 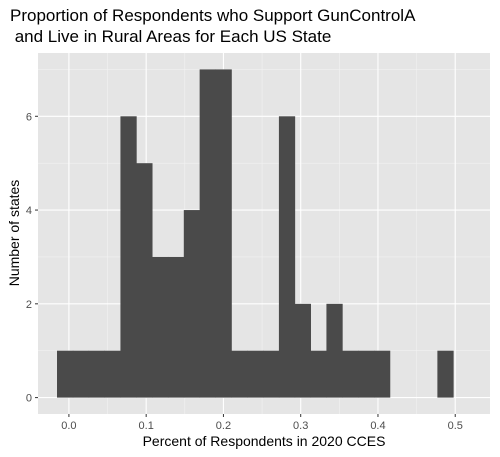 What do you see at coordinates (377, 426) in the screenshot?
I see `x-tick-label: 0.4` at bounding box center [377, 426].